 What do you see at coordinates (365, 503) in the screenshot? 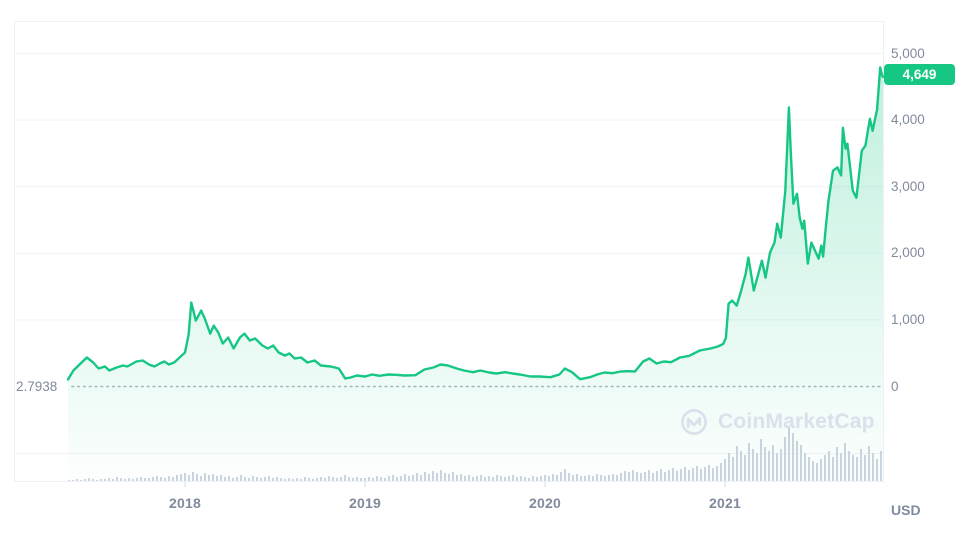
I see `x-axis-year-label: 2019` at bounding box center [365, 503].